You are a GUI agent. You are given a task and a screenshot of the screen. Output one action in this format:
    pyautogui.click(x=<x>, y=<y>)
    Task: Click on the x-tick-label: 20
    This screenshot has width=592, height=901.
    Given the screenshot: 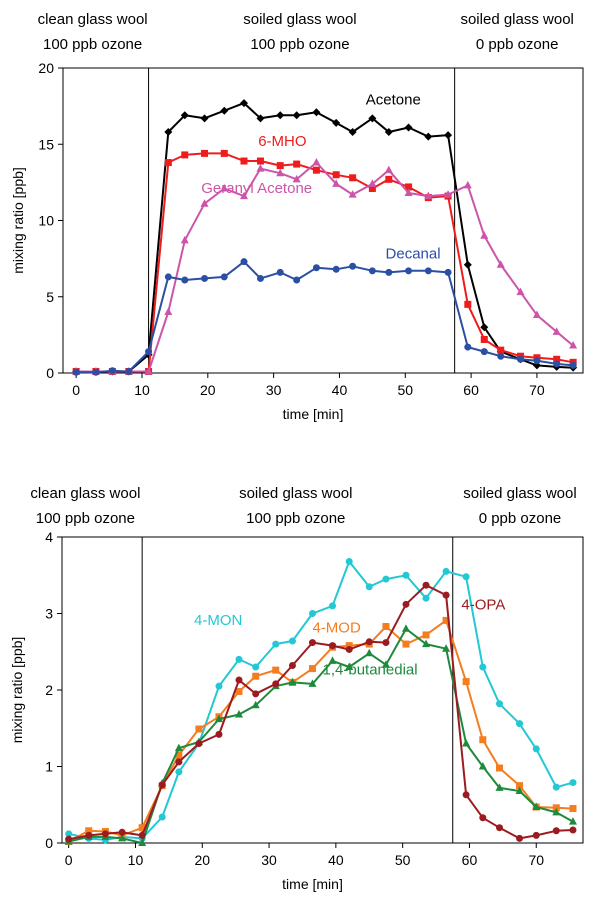 What is the action you would take?
    pyautogui.click(x=208, y=390)
    